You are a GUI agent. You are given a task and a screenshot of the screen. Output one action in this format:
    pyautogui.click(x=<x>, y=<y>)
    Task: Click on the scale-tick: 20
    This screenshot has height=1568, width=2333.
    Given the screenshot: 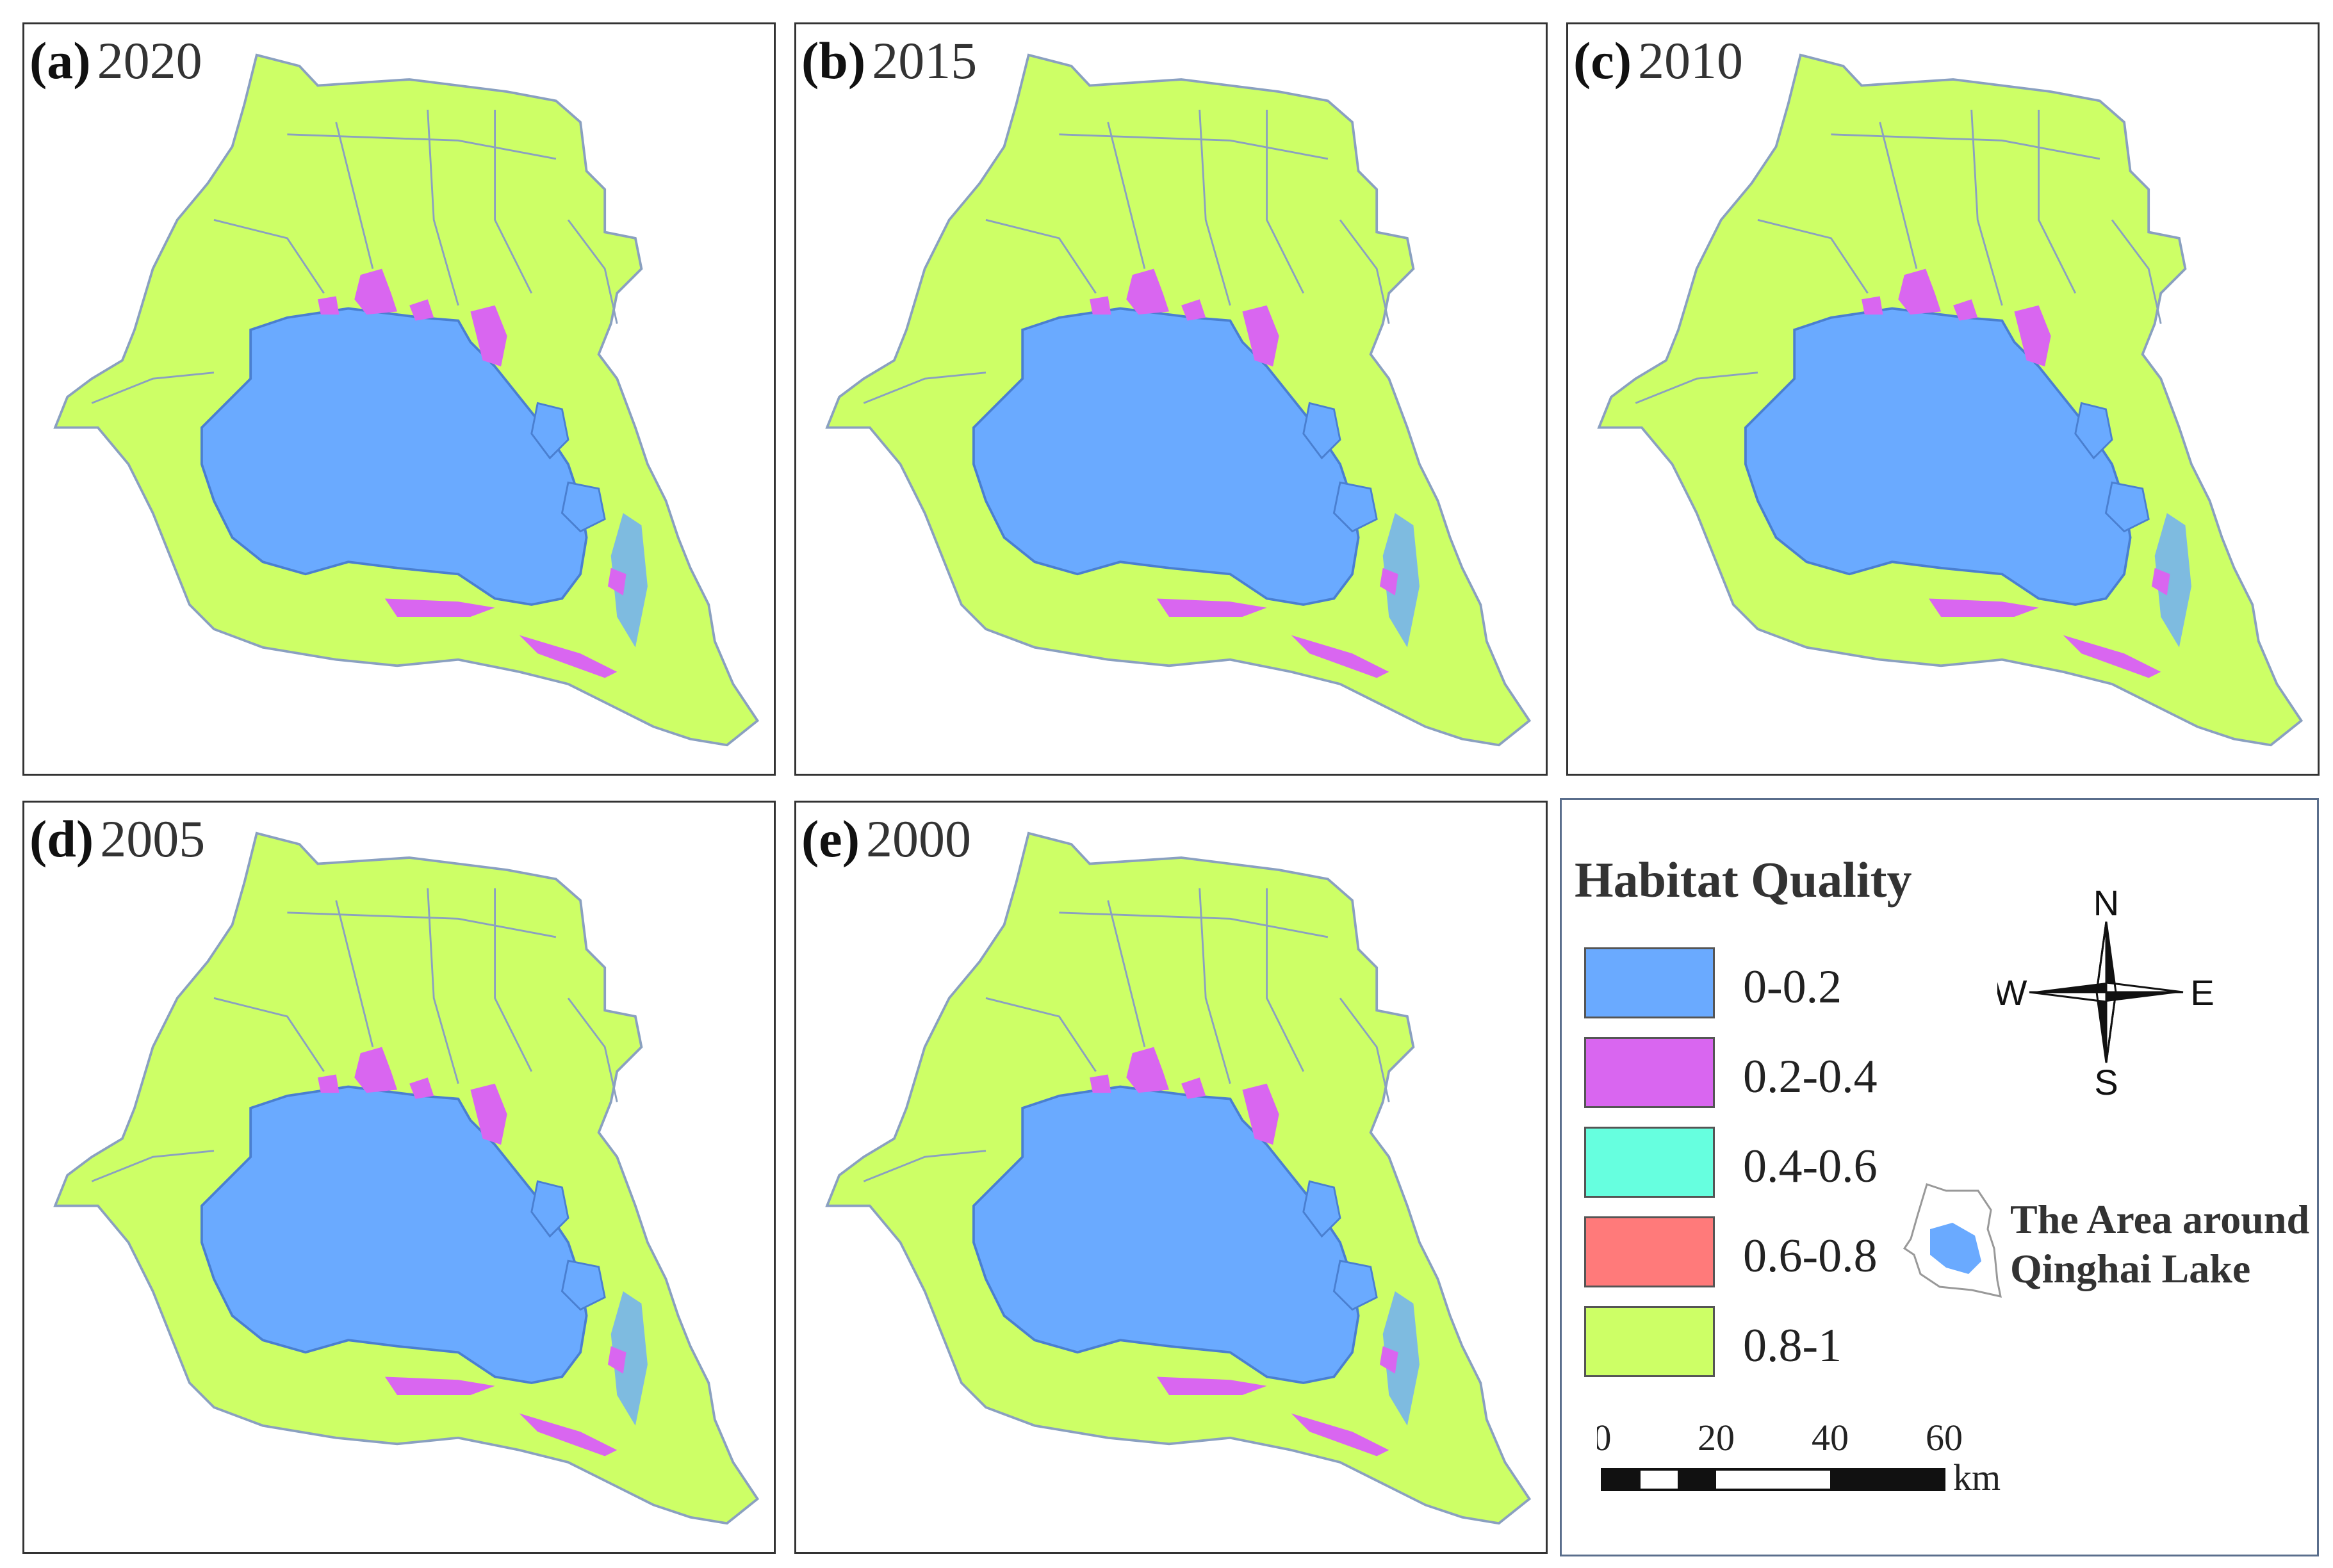 What is the action you would take?
    pyautogui.click(x=1716, y=1438)
    